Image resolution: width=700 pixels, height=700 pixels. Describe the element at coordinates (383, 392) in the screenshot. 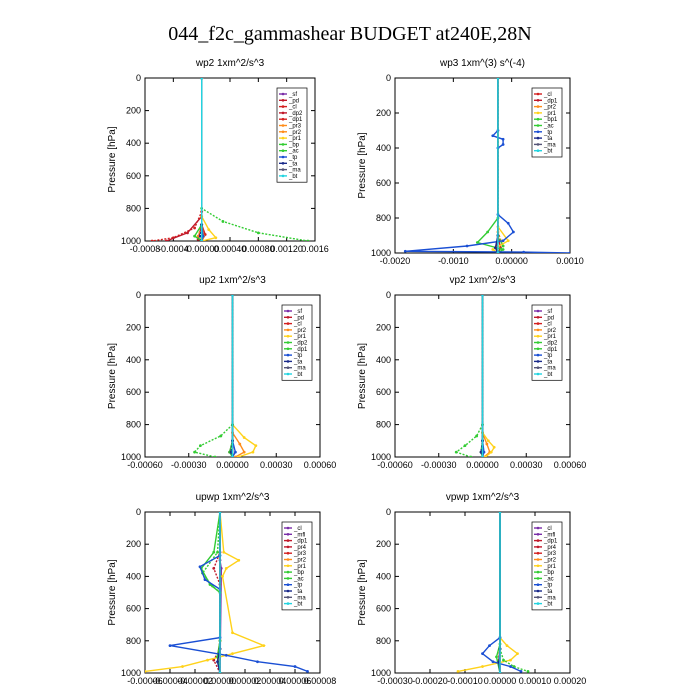

I see `y-tick-label: 600` at that location.